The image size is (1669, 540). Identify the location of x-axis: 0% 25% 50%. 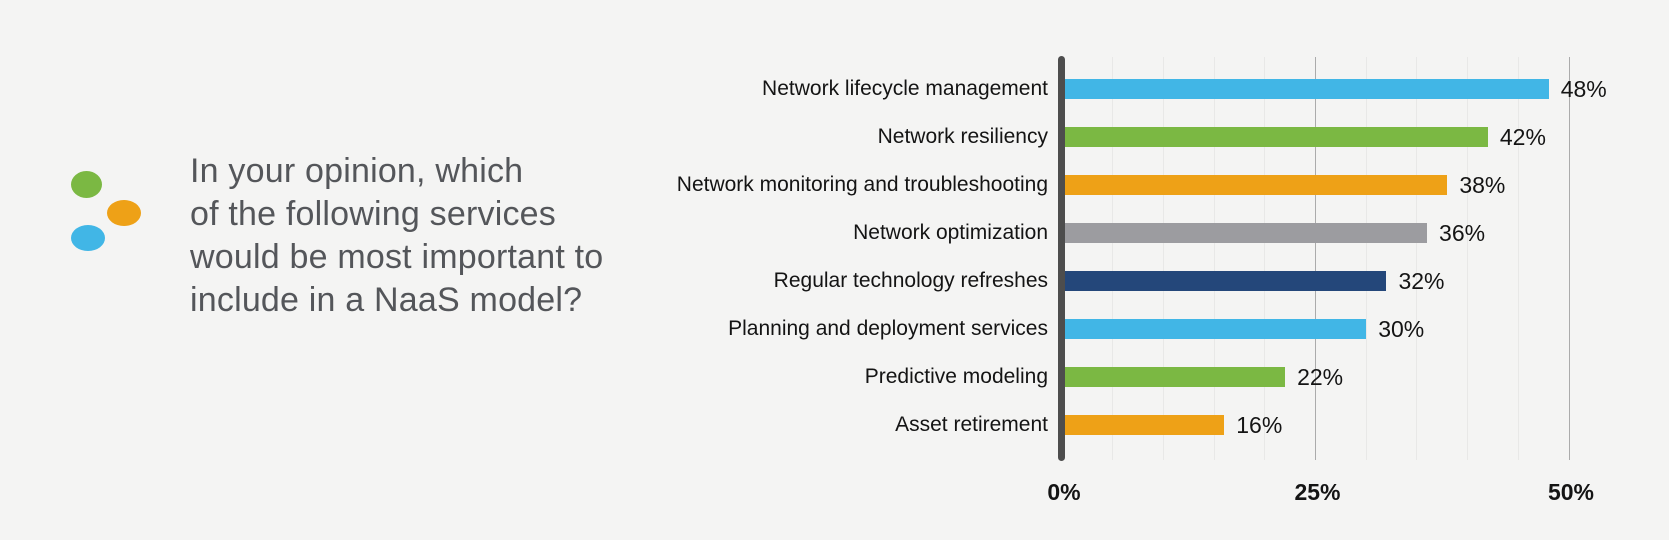
(1352, 493).